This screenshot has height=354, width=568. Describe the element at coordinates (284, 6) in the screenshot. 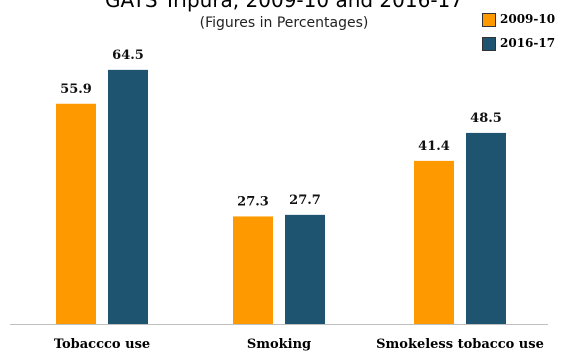

I see `chart-title: GATS Tripura, 2009-10 and 2016-17` at that location.